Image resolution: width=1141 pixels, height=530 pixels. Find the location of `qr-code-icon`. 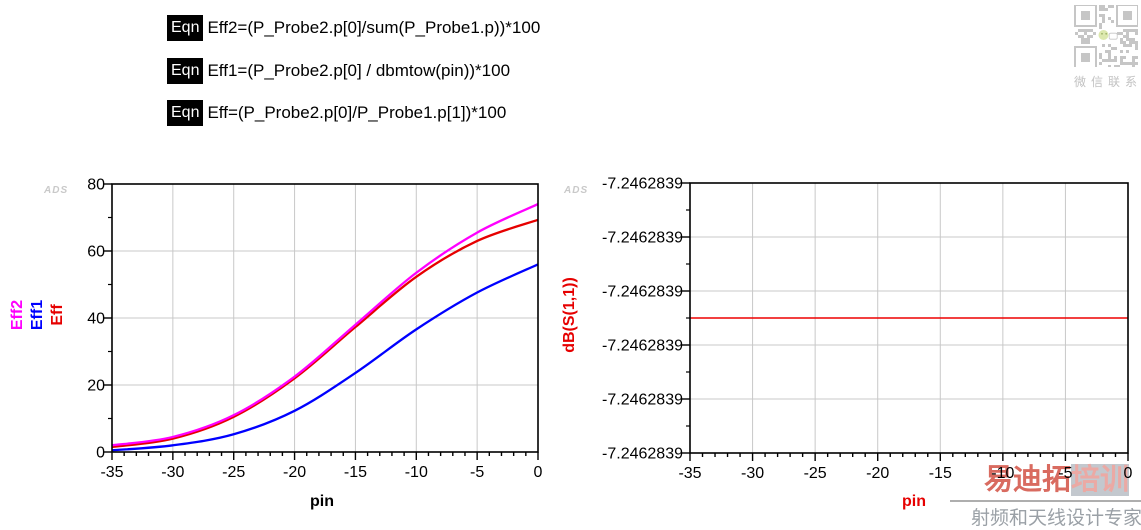

qr-code-icon is located at coordinates (1106, 36).